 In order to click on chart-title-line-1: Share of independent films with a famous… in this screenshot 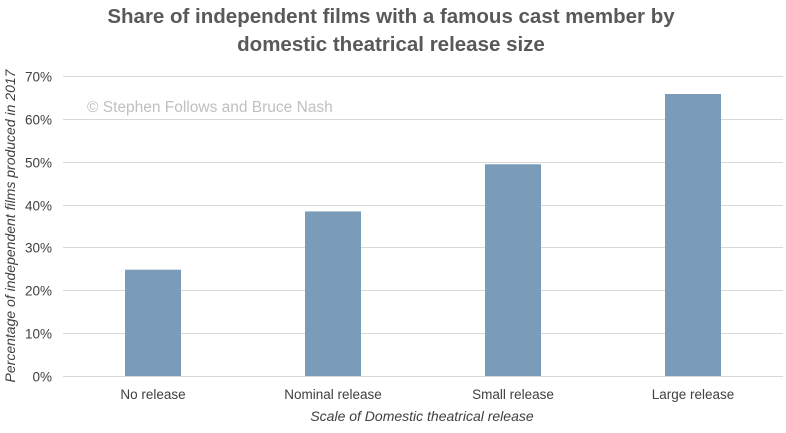, I will do `click(391, 16)`.